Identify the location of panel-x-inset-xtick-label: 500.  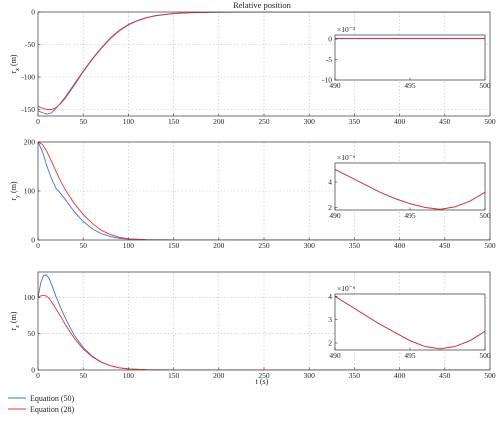
(485, 85).